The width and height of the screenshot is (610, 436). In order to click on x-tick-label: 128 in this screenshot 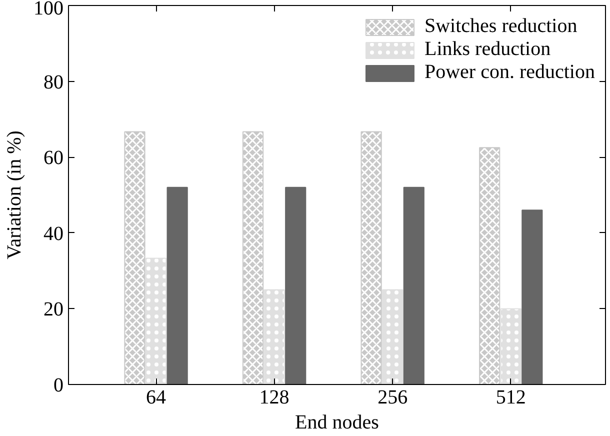, I will do `click(274, 397)`.